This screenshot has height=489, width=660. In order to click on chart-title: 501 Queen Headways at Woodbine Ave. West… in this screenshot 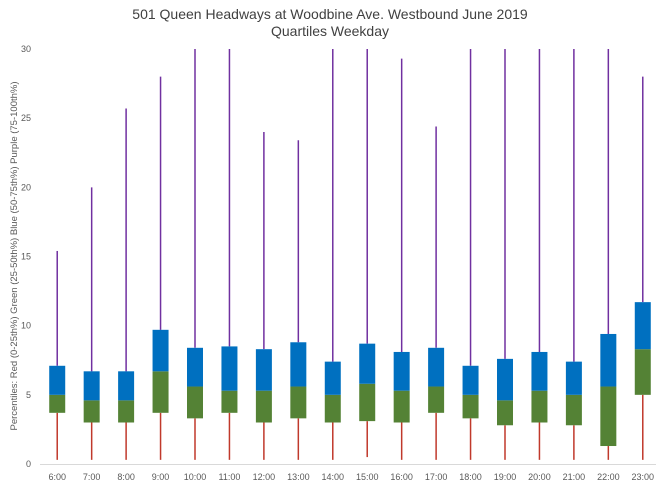, I will do `click(330, 14)`.